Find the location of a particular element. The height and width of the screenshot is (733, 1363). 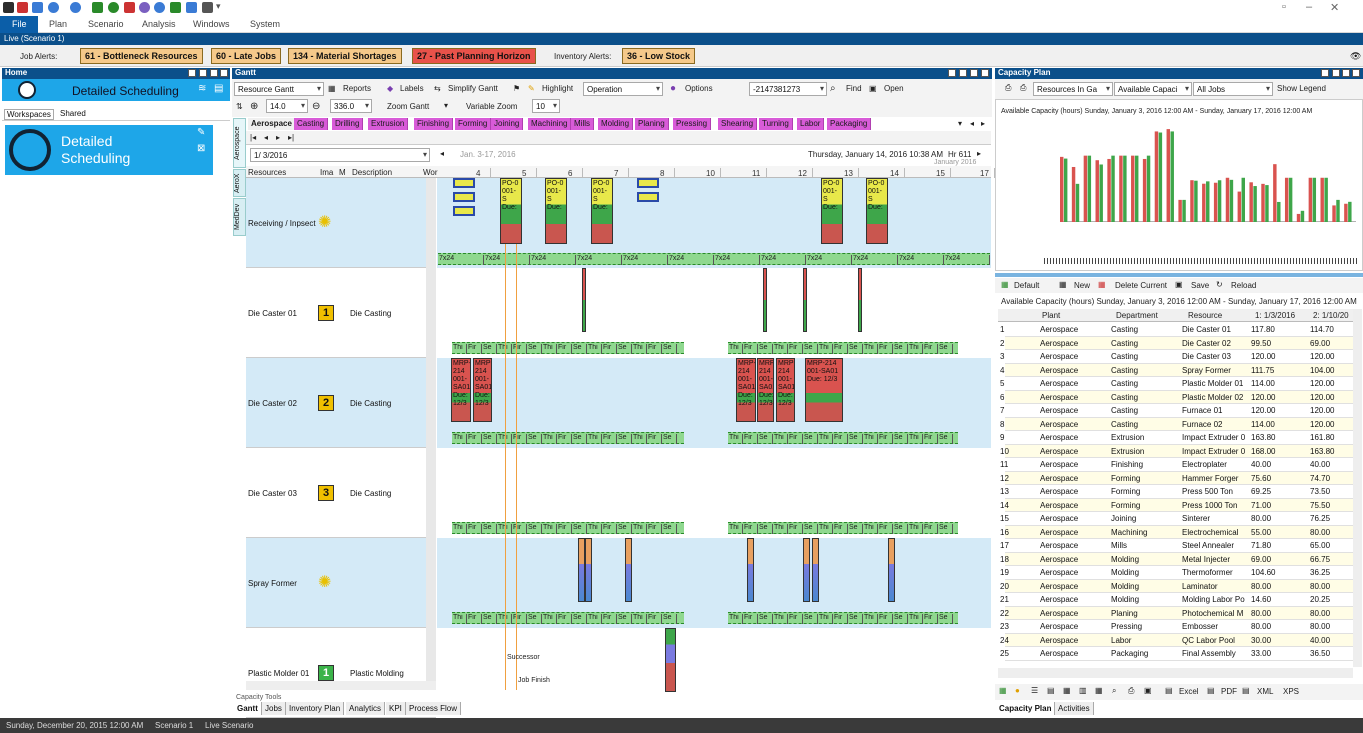

minimize-icon: – is located at coordinates (1309, 7).